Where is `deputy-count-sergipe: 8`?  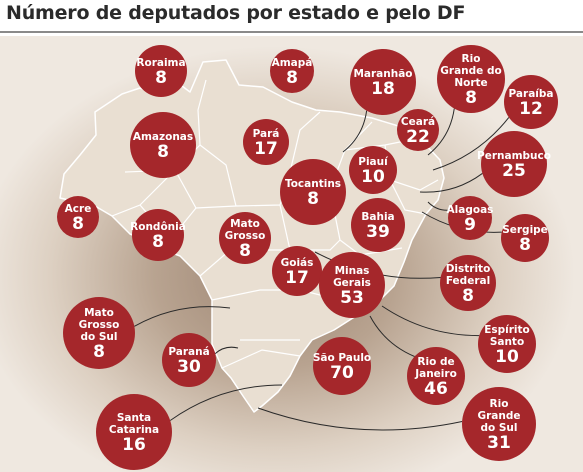
deputy-count-sergipe: 8 is located at coordinates (525, 245).